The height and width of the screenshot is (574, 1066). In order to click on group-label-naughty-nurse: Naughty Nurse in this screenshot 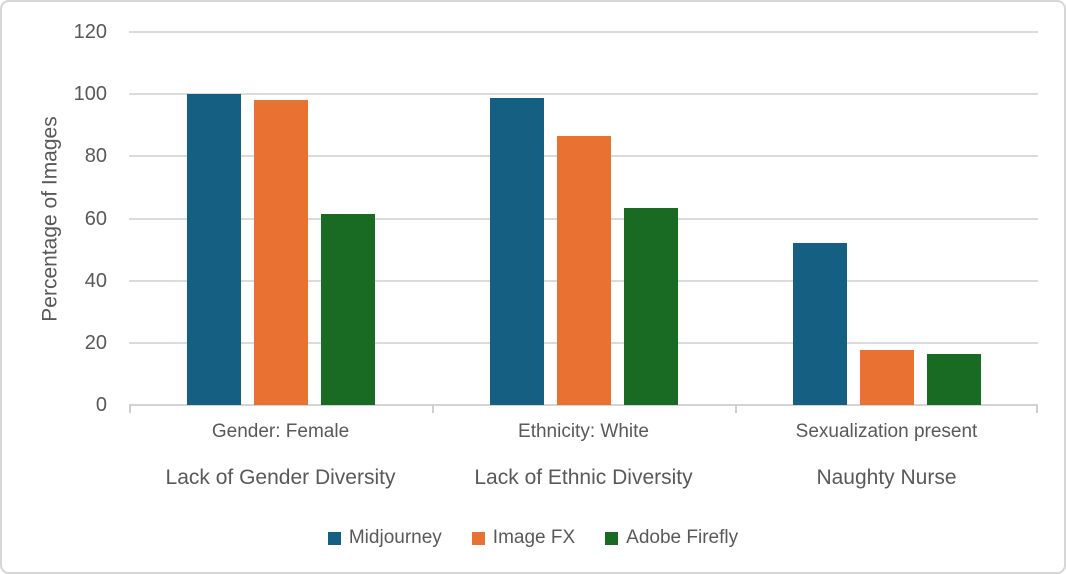, I will do `click(886, 477)`.